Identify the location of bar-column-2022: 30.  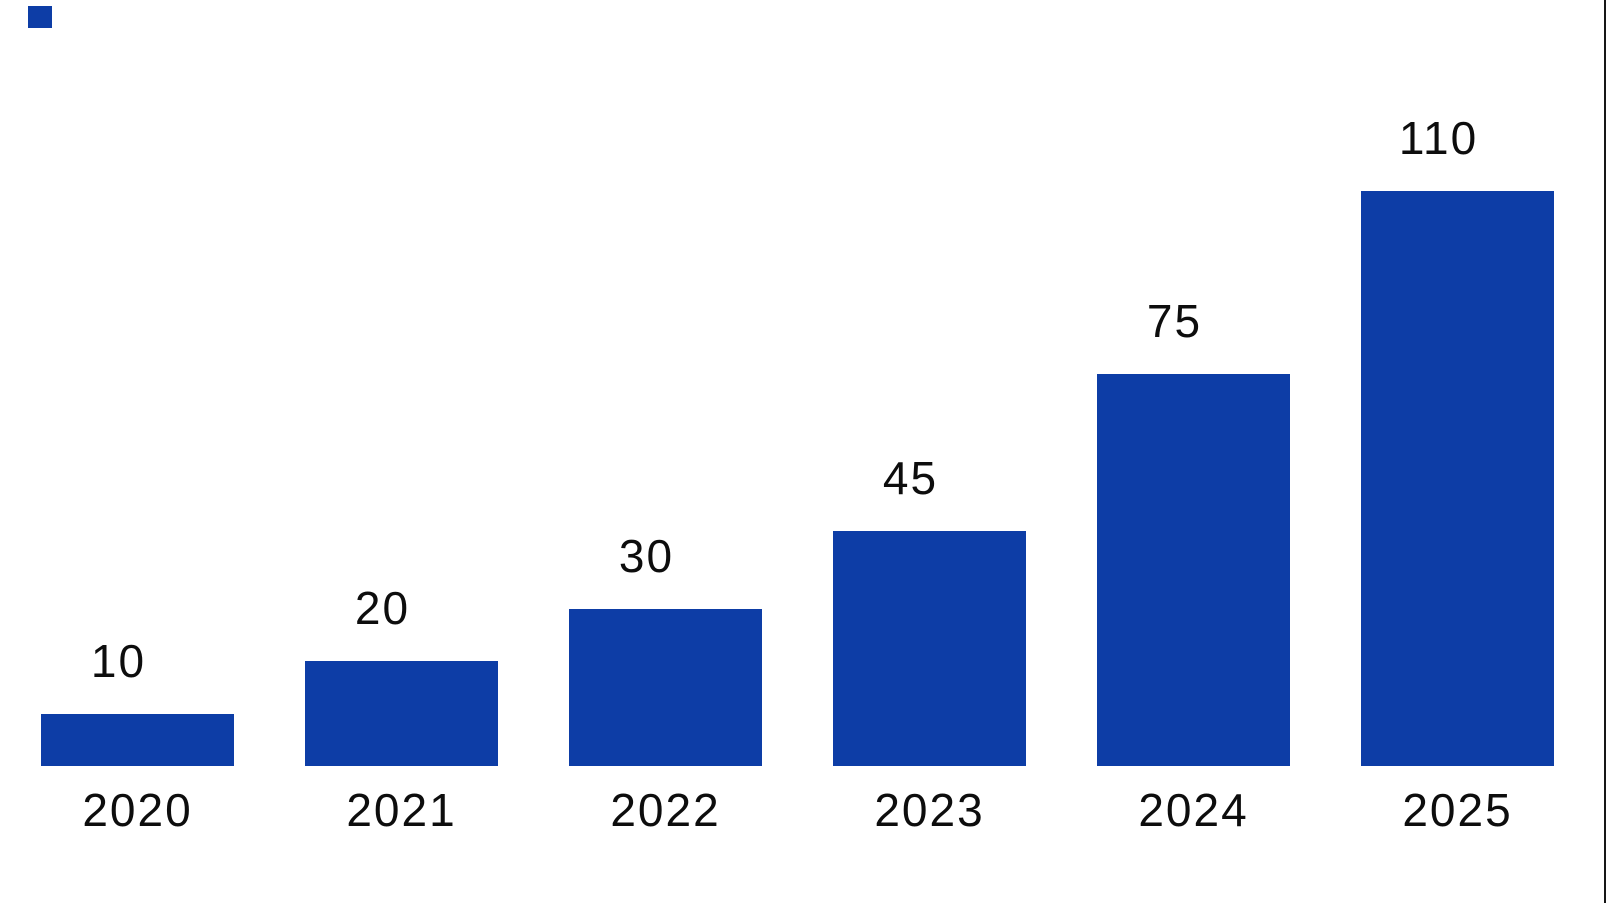
(665, 383).